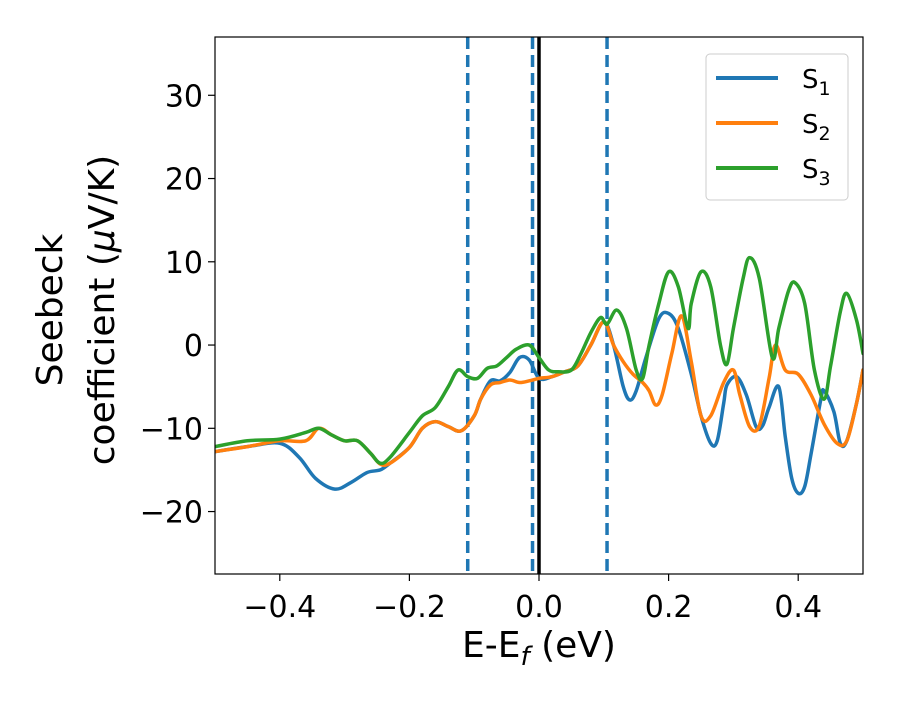 The height and width of the screenshot is (705, 900). Describe the element at coordinates (184, 263) in the screenshot. I see `y-tick-label: 10` at that location.